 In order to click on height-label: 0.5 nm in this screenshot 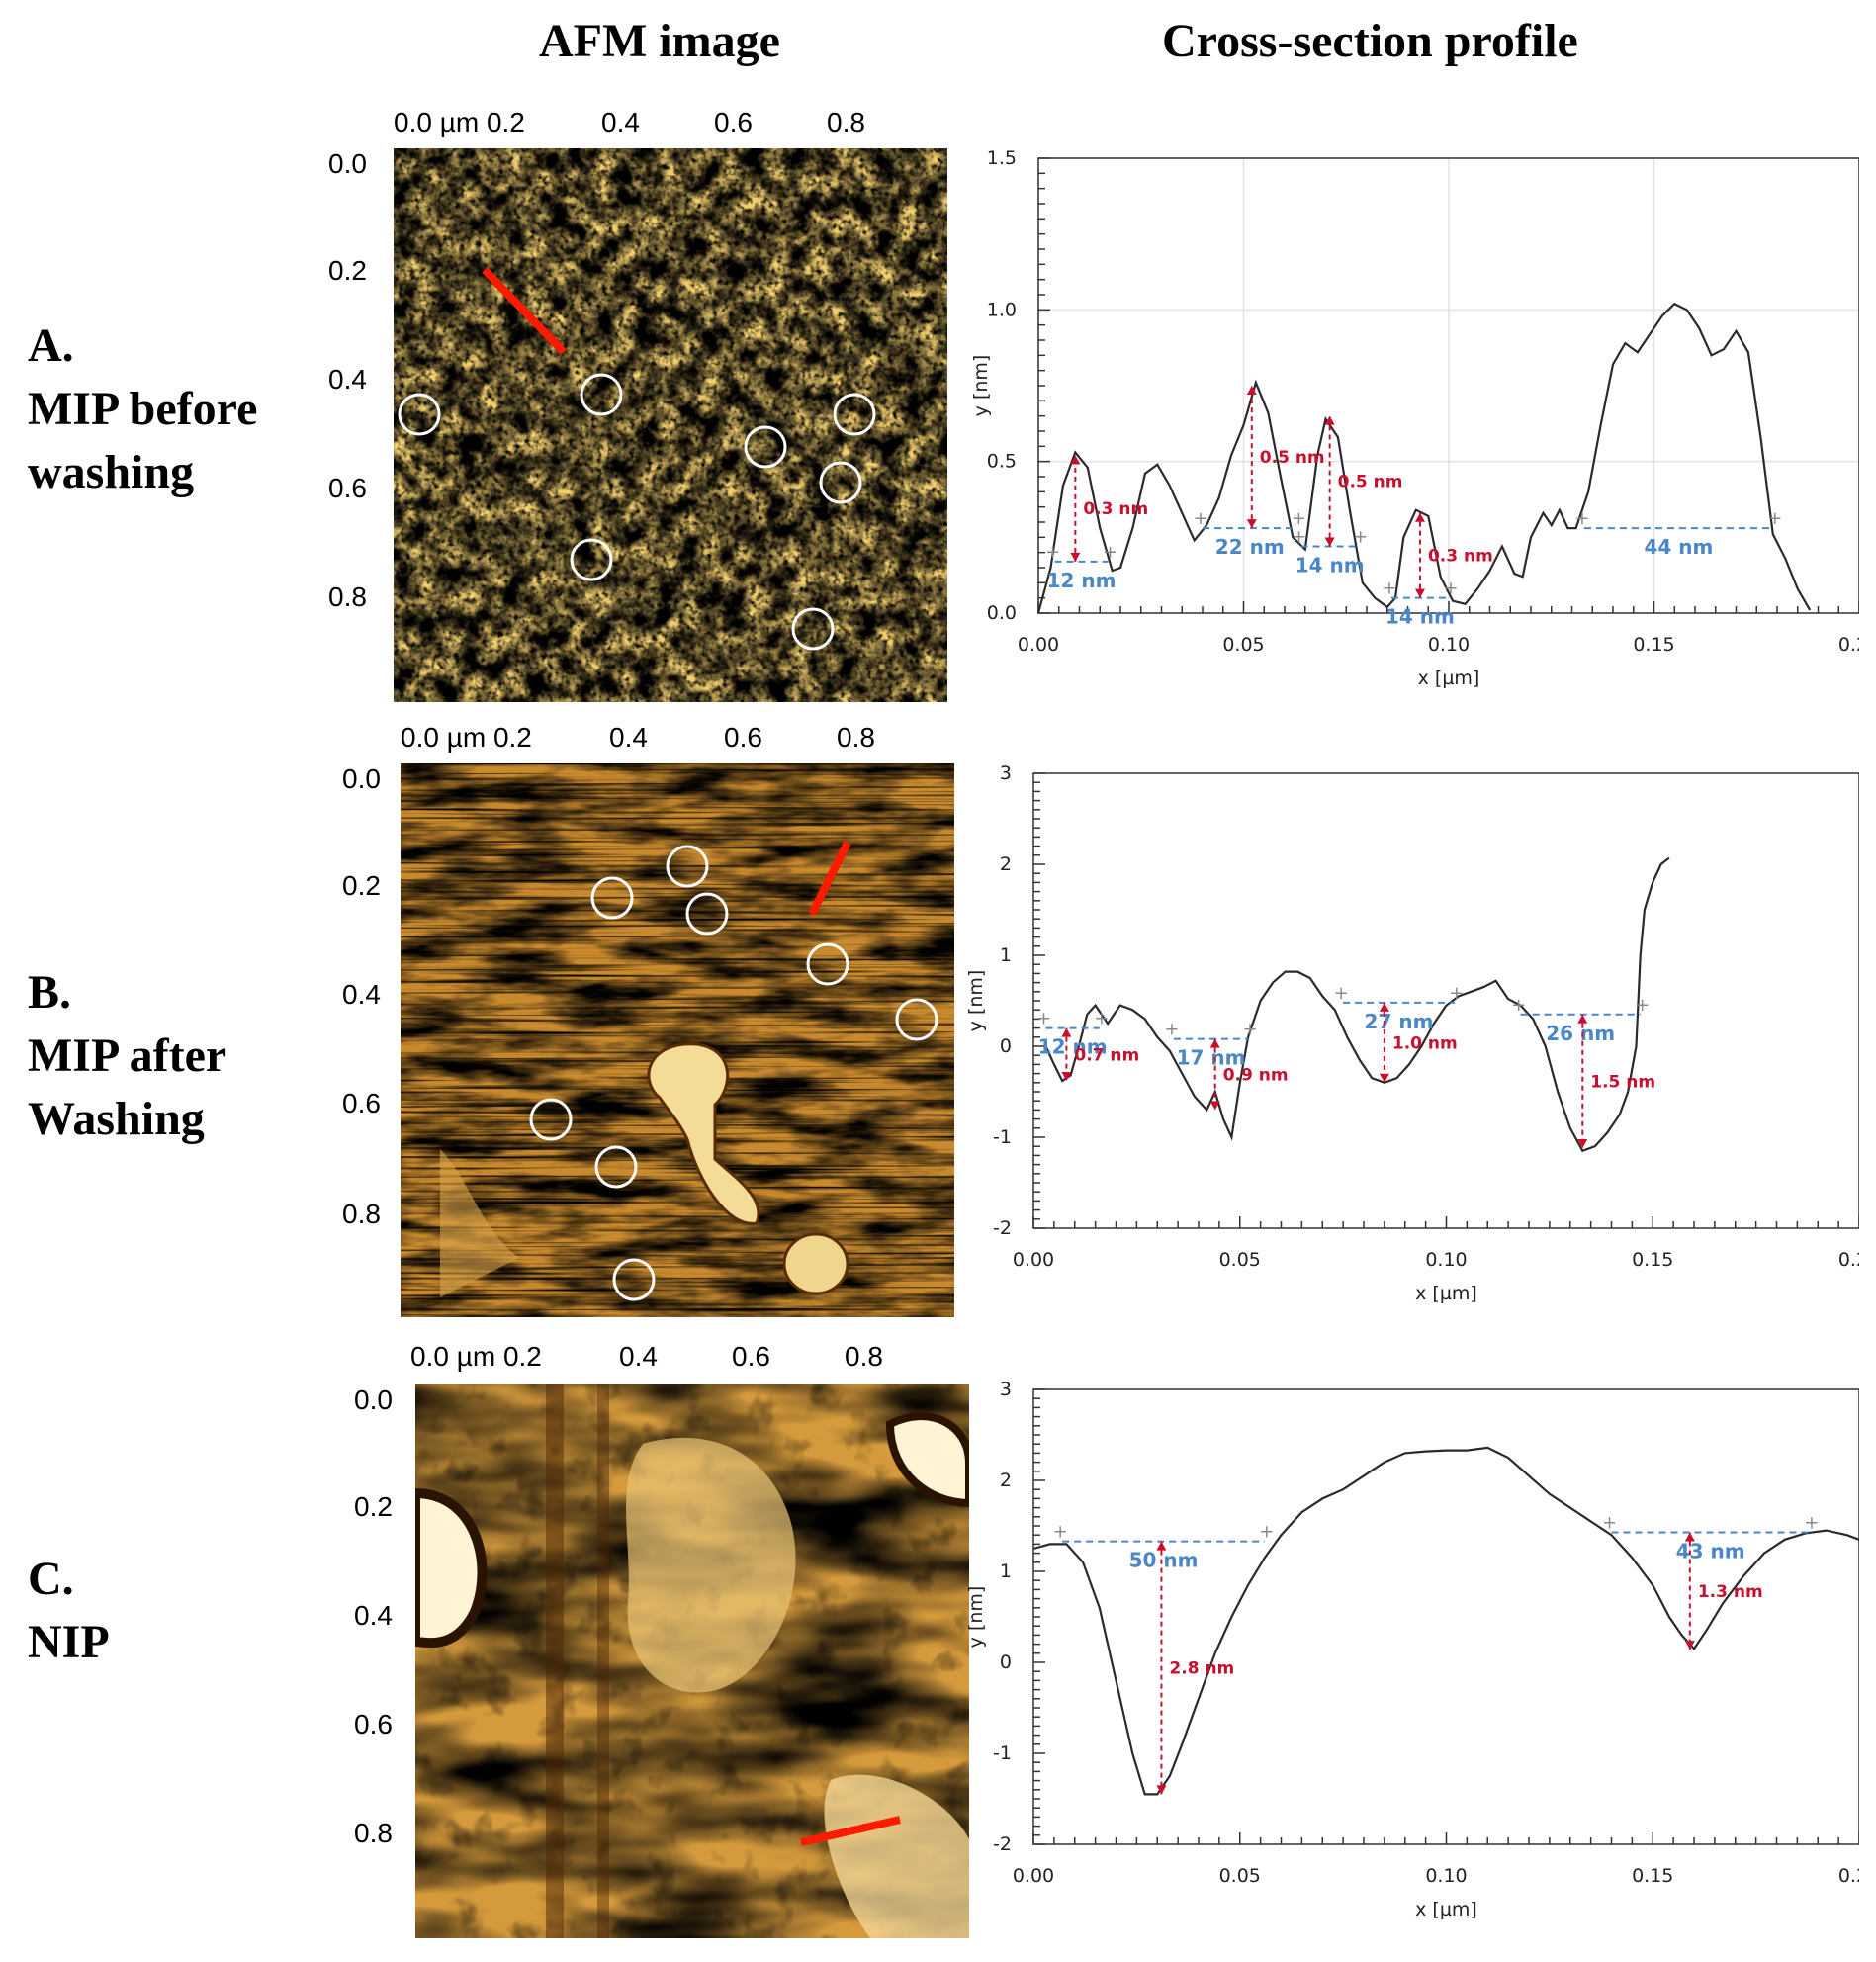, I will do `click(1292, 458)`.